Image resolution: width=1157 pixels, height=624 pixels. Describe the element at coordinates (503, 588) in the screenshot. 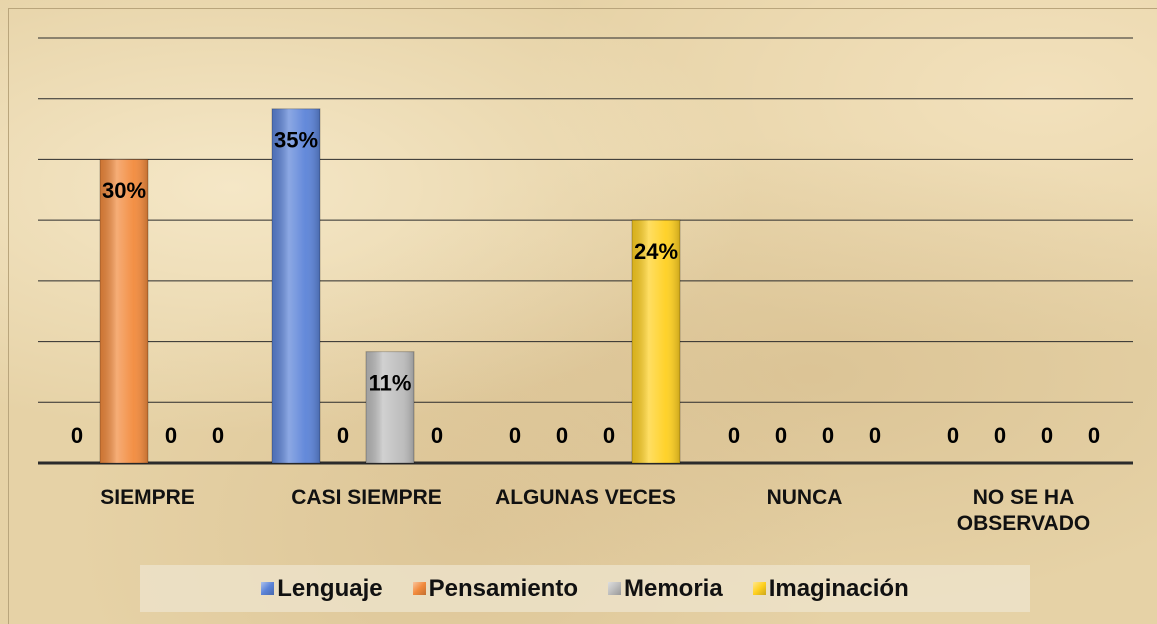

I see `legend-label: Pensamiento` at that location.